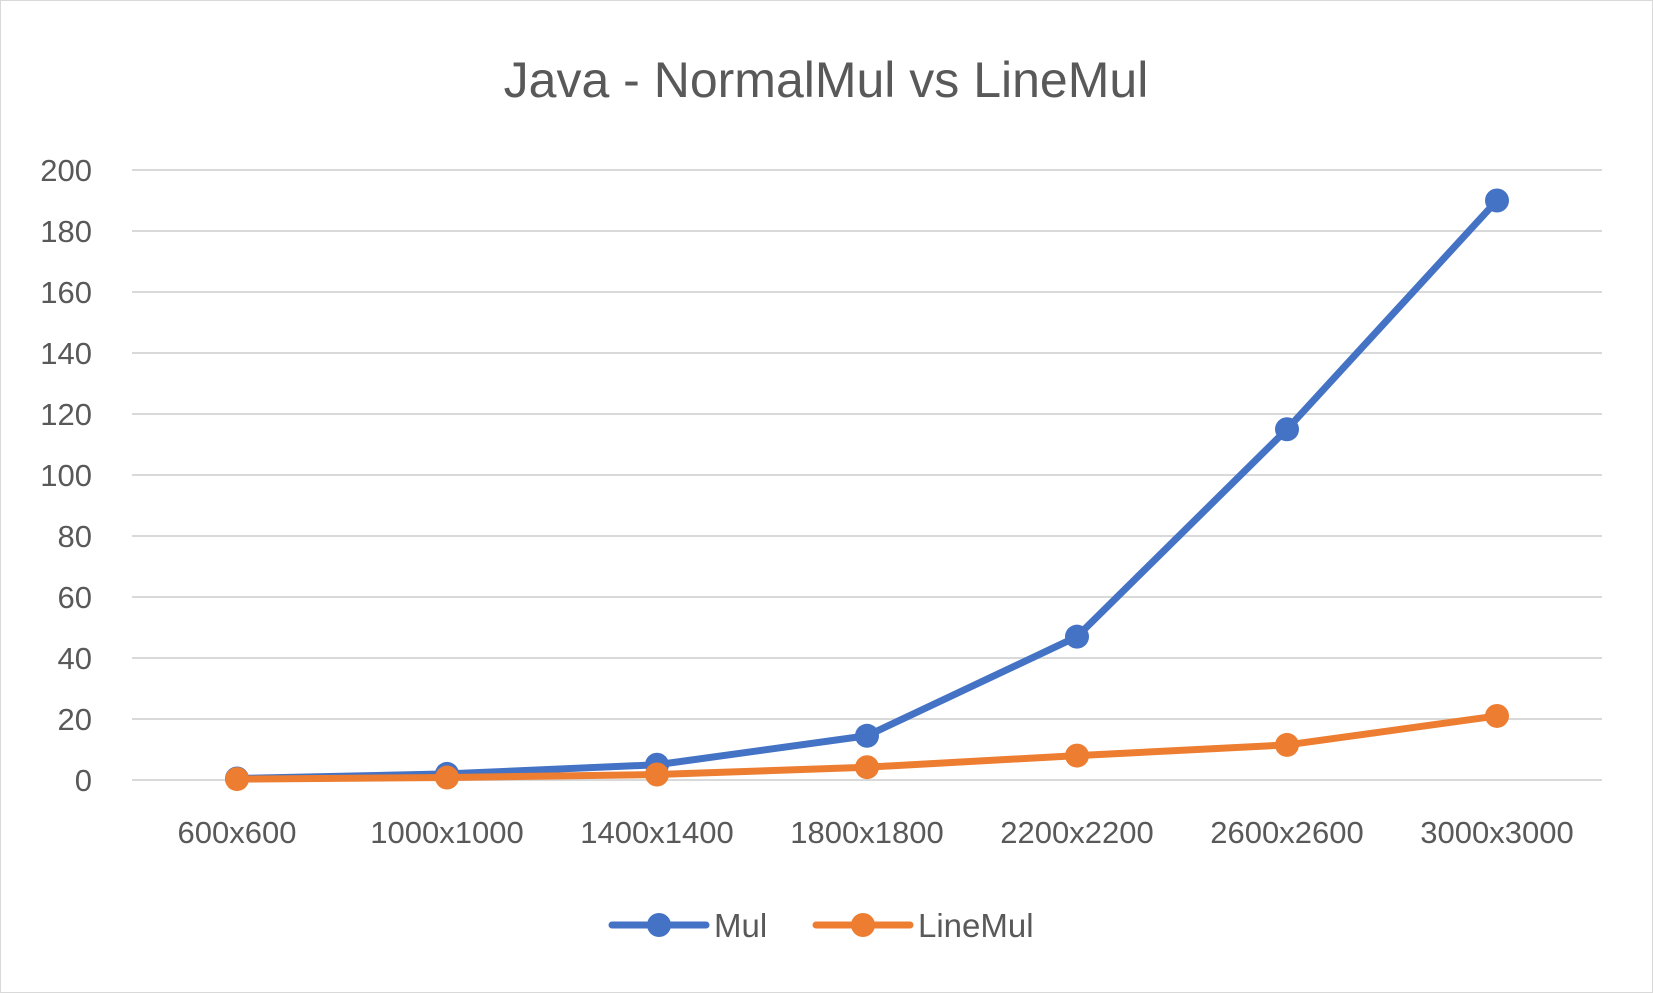 This screenshot has height=993, width=1653. Describe the element at coordinates (656, 832) in the screenshot. I see `x-tick-label: 1400x1400` at that location.